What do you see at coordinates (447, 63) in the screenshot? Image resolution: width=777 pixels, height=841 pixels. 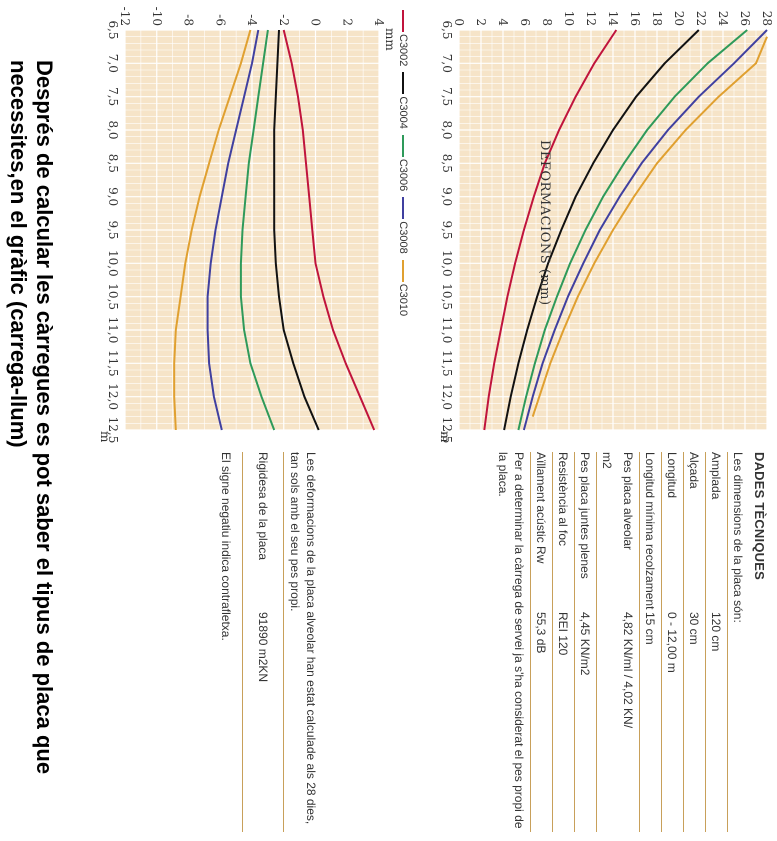 I see `load-x-tick-label: 7,0` at bounding box center [447, 63].